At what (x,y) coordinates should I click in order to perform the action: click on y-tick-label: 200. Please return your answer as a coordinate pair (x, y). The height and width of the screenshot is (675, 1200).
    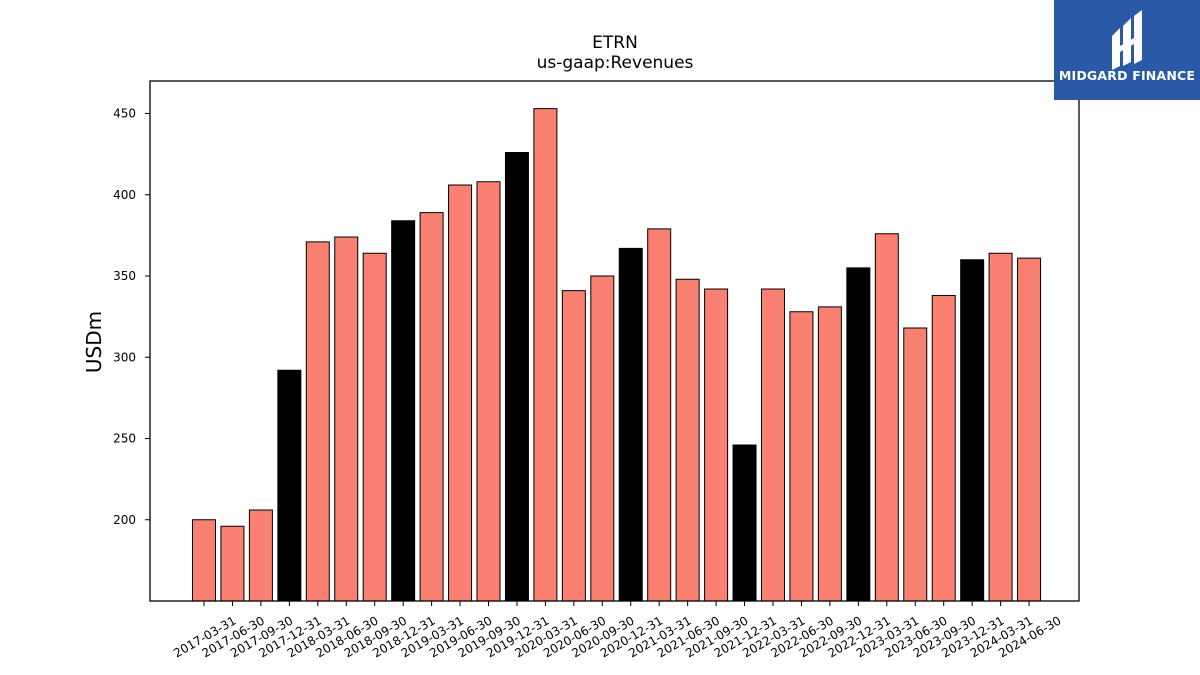
    Looking at the image, I should click on (124, 520).